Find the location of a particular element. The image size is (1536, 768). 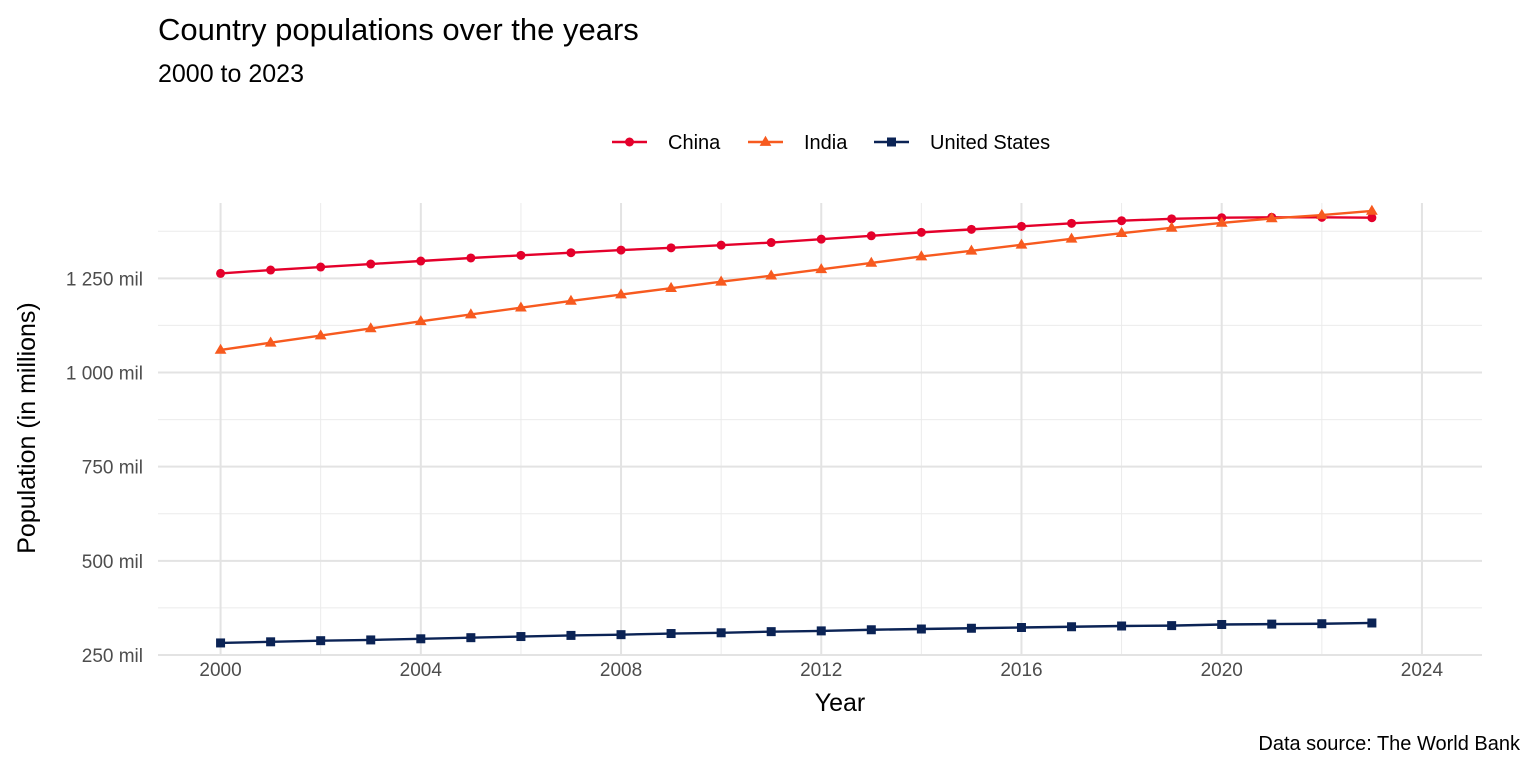

x-tick-label: 2008 is located at coordinates (621, 670).